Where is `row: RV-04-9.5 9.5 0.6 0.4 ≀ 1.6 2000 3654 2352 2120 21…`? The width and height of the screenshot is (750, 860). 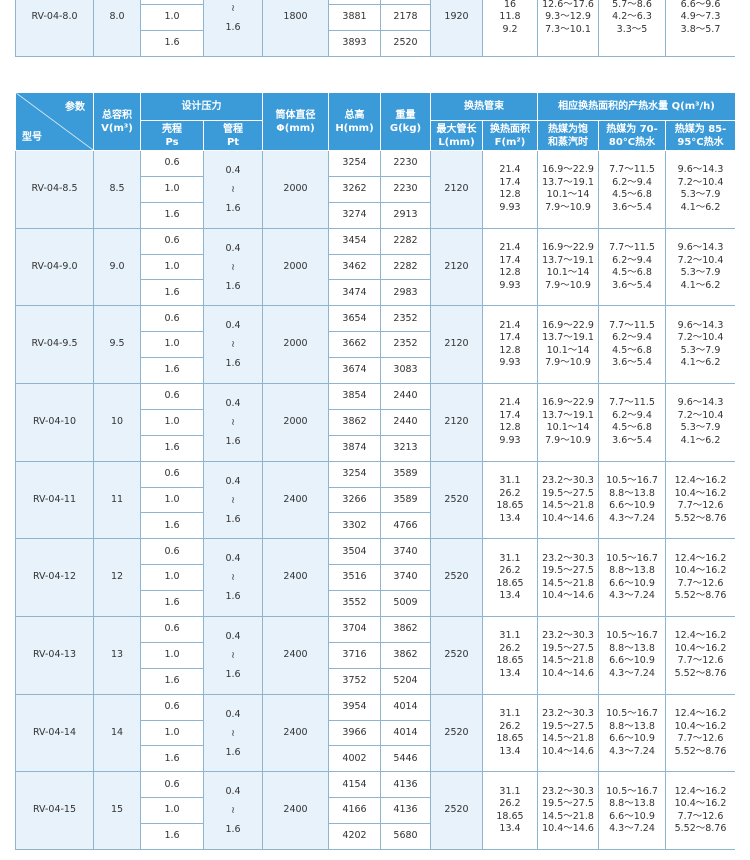
row: RV-04-9.5 9.5 0.6 0.4 ≀ 1.6 2000 3654 2352 2120 21… is located at coordinates (375, 345).